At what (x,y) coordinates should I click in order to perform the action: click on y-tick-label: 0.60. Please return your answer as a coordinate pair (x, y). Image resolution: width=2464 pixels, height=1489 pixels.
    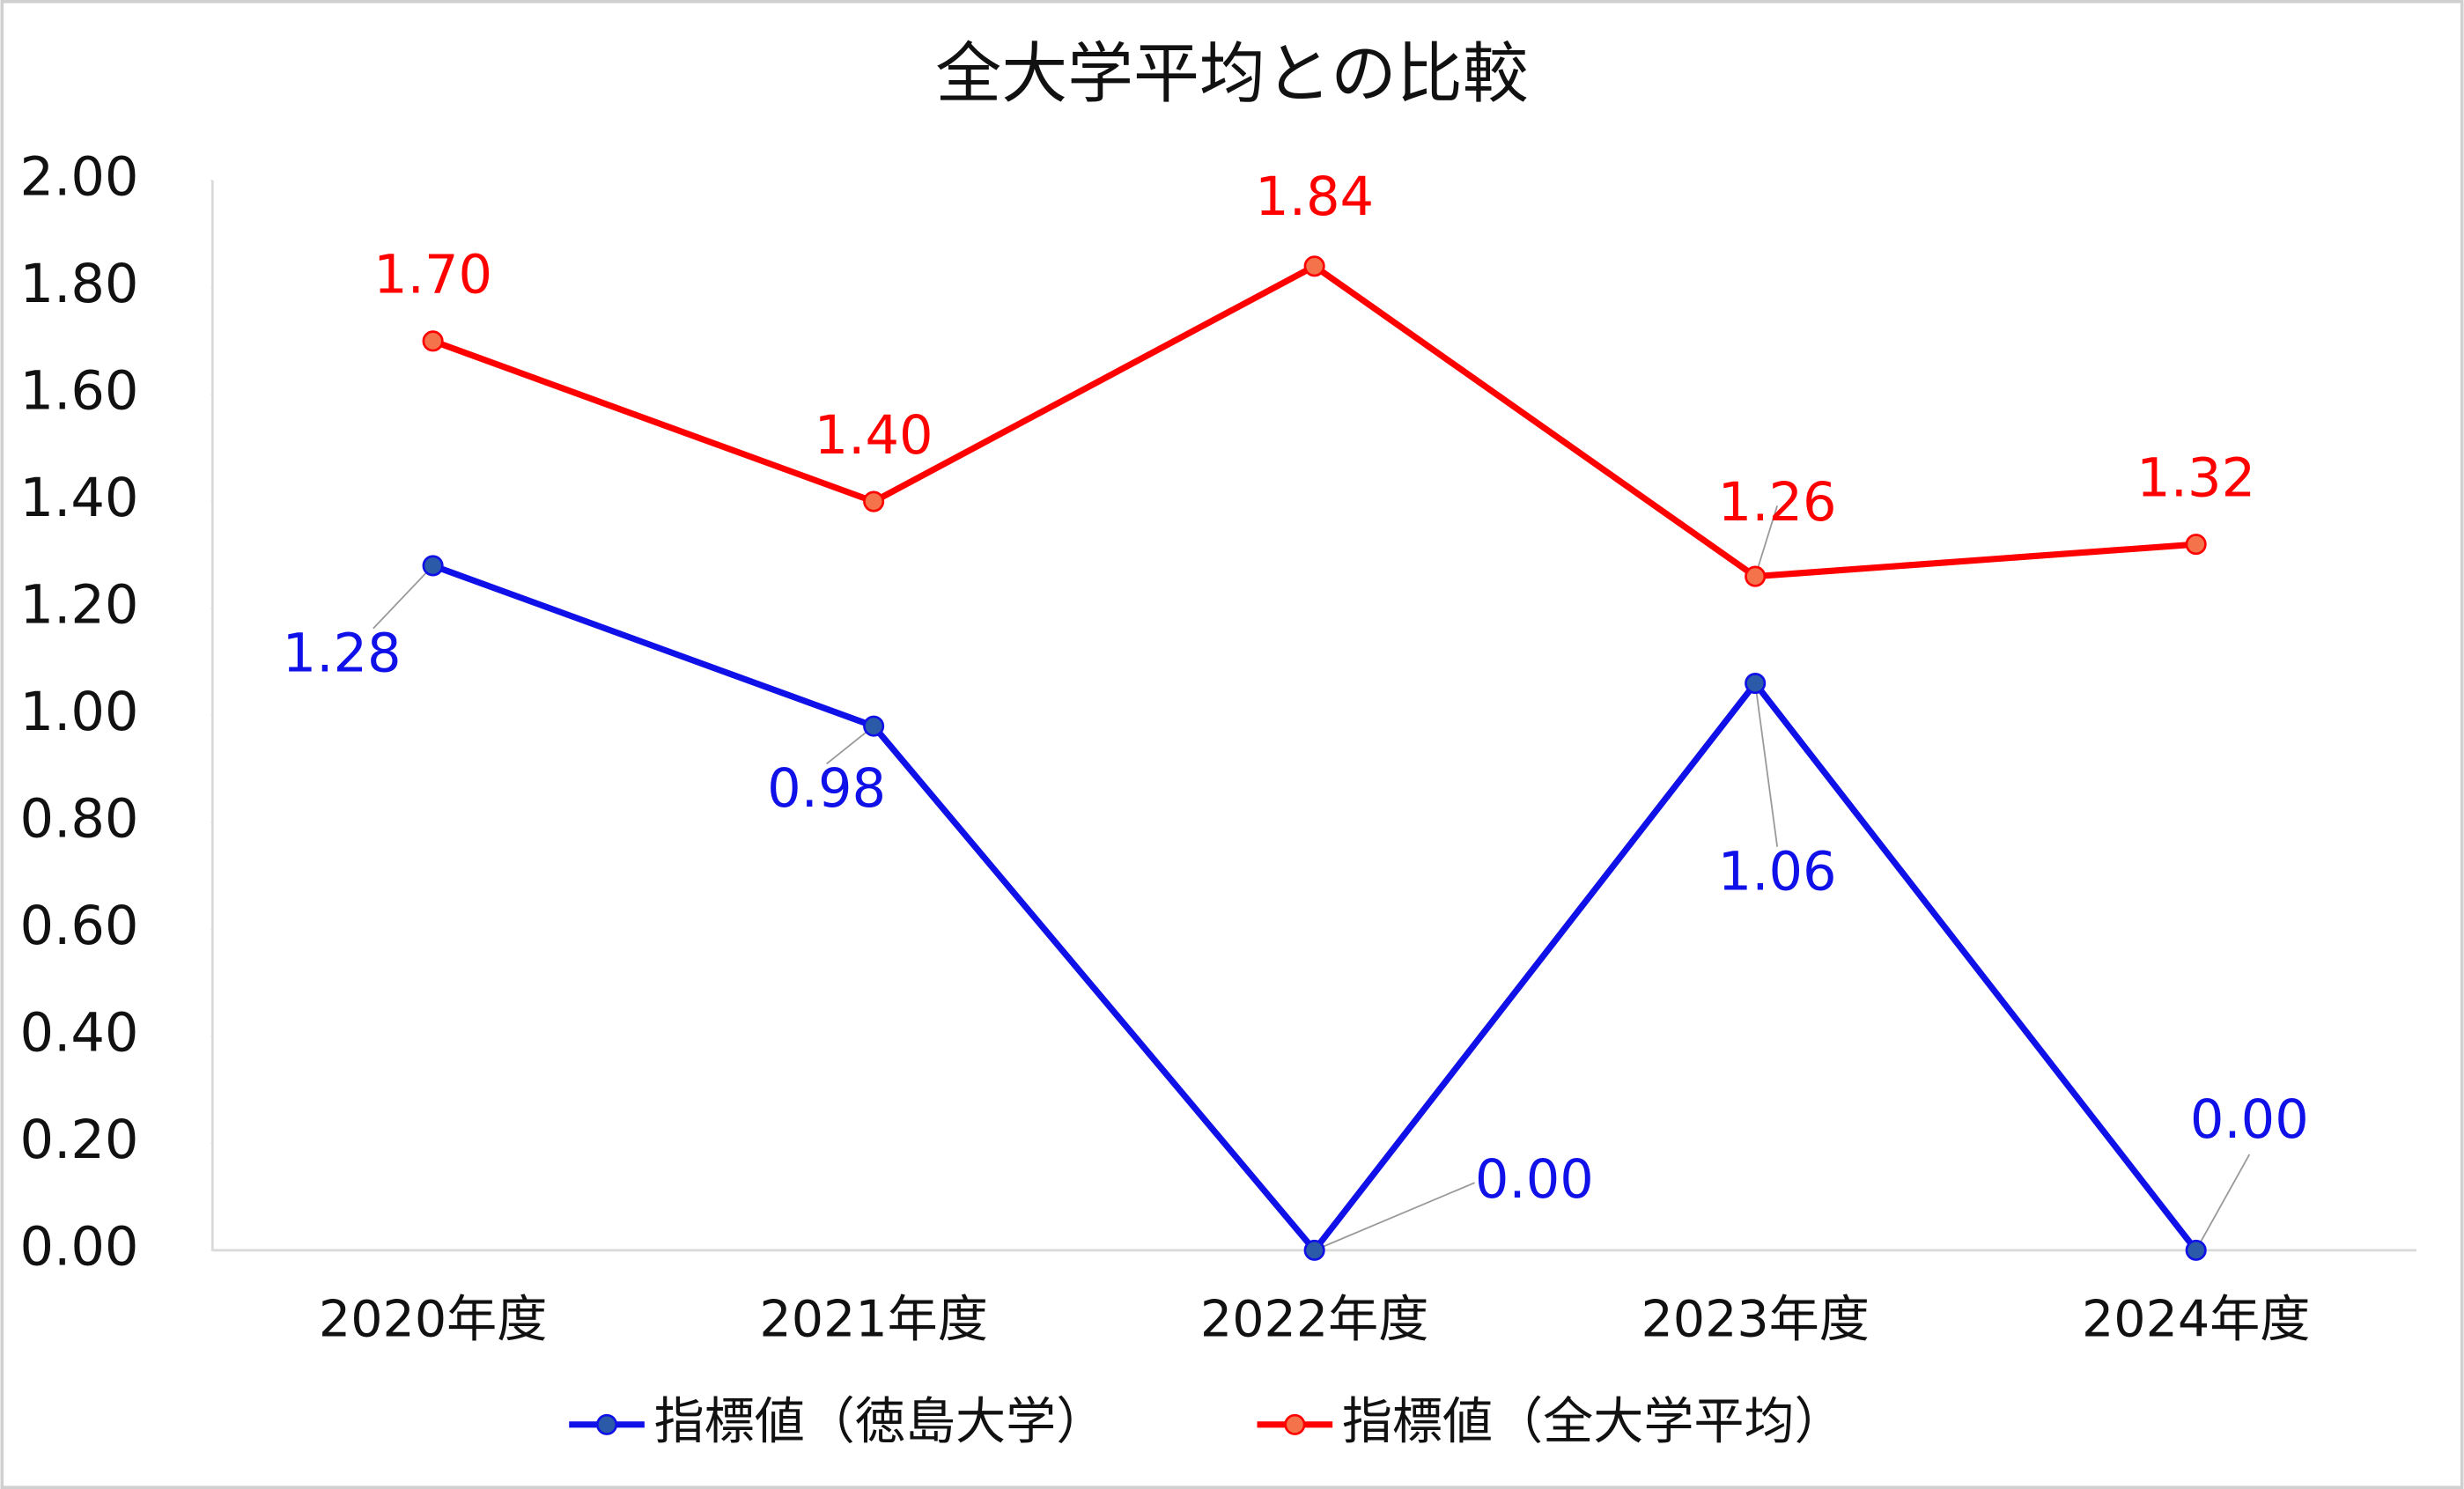
    Looking at the image, I should click on (79, 927).